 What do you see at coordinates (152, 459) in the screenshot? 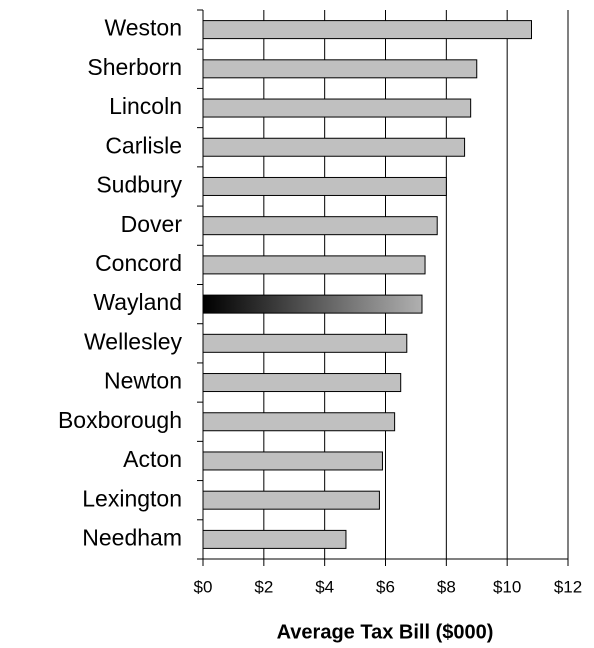
I see `category-label: Acton` at bounding box center [152, 459].